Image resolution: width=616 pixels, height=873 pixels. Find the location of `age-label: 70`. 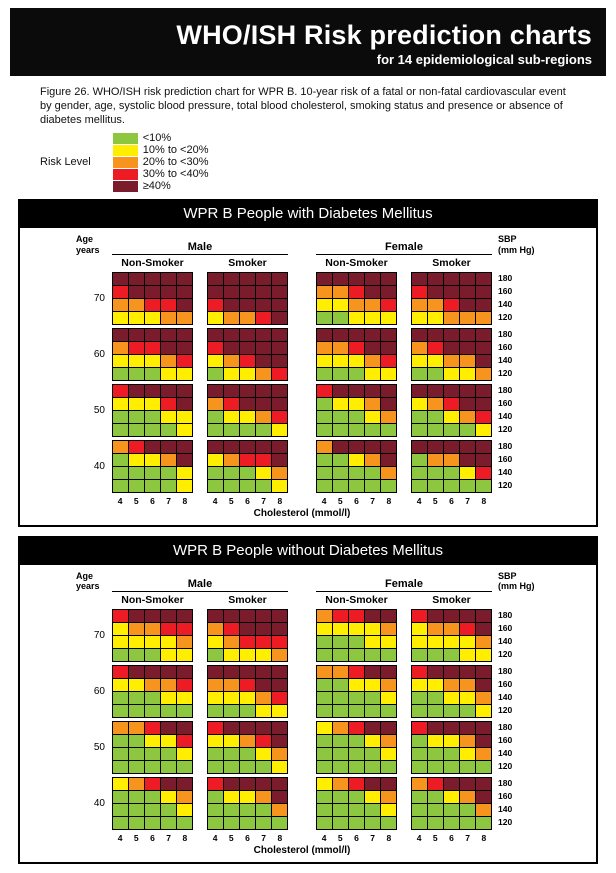

age-label: 70 is located at coordinates (99, 298).